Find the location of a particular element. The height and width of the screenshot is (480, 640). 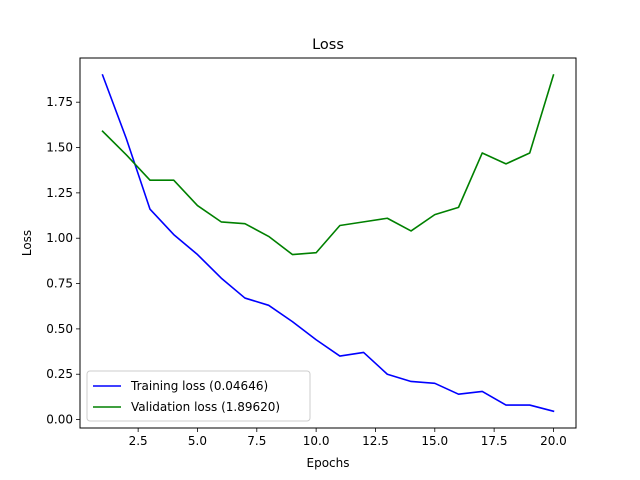

y-tick-label: 0.50 is located at coordinates (59, 329).